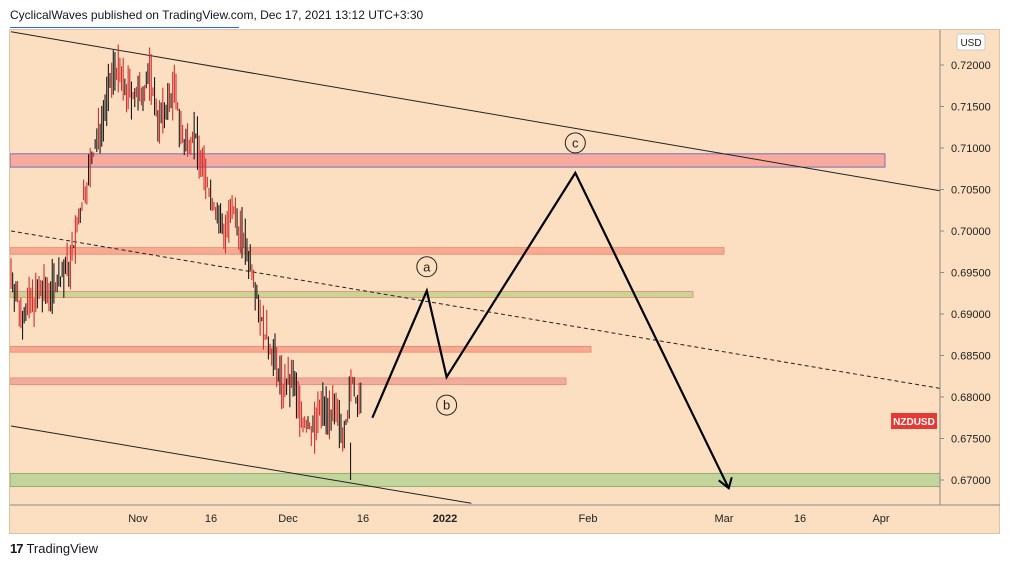 The height and width of the screenshot is (568, 1009). I want to click on y-tick-label: 0.69000, so click(971, 315).